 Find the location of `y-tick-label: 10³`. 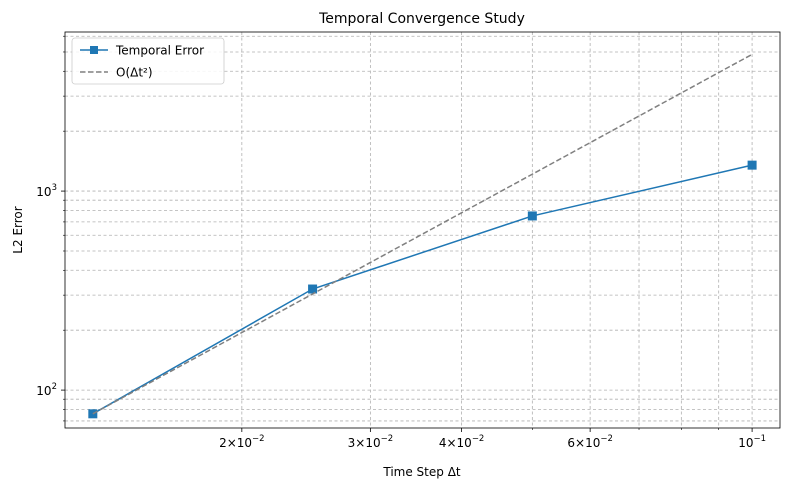

y-tick-label: 10³ is located at coordinates (46, 191).